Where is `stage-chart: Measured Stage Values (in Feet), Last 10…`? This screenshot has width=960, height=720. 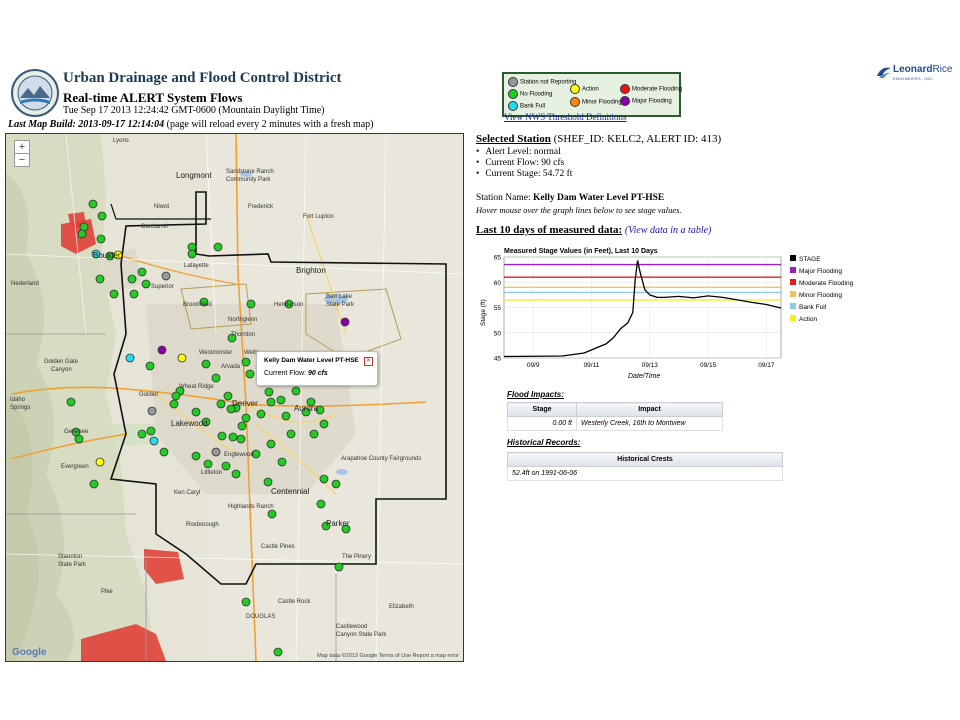 stage-chart: Measured Stage Values (in Feet), Last 10… is located at coordinates (671, 314).